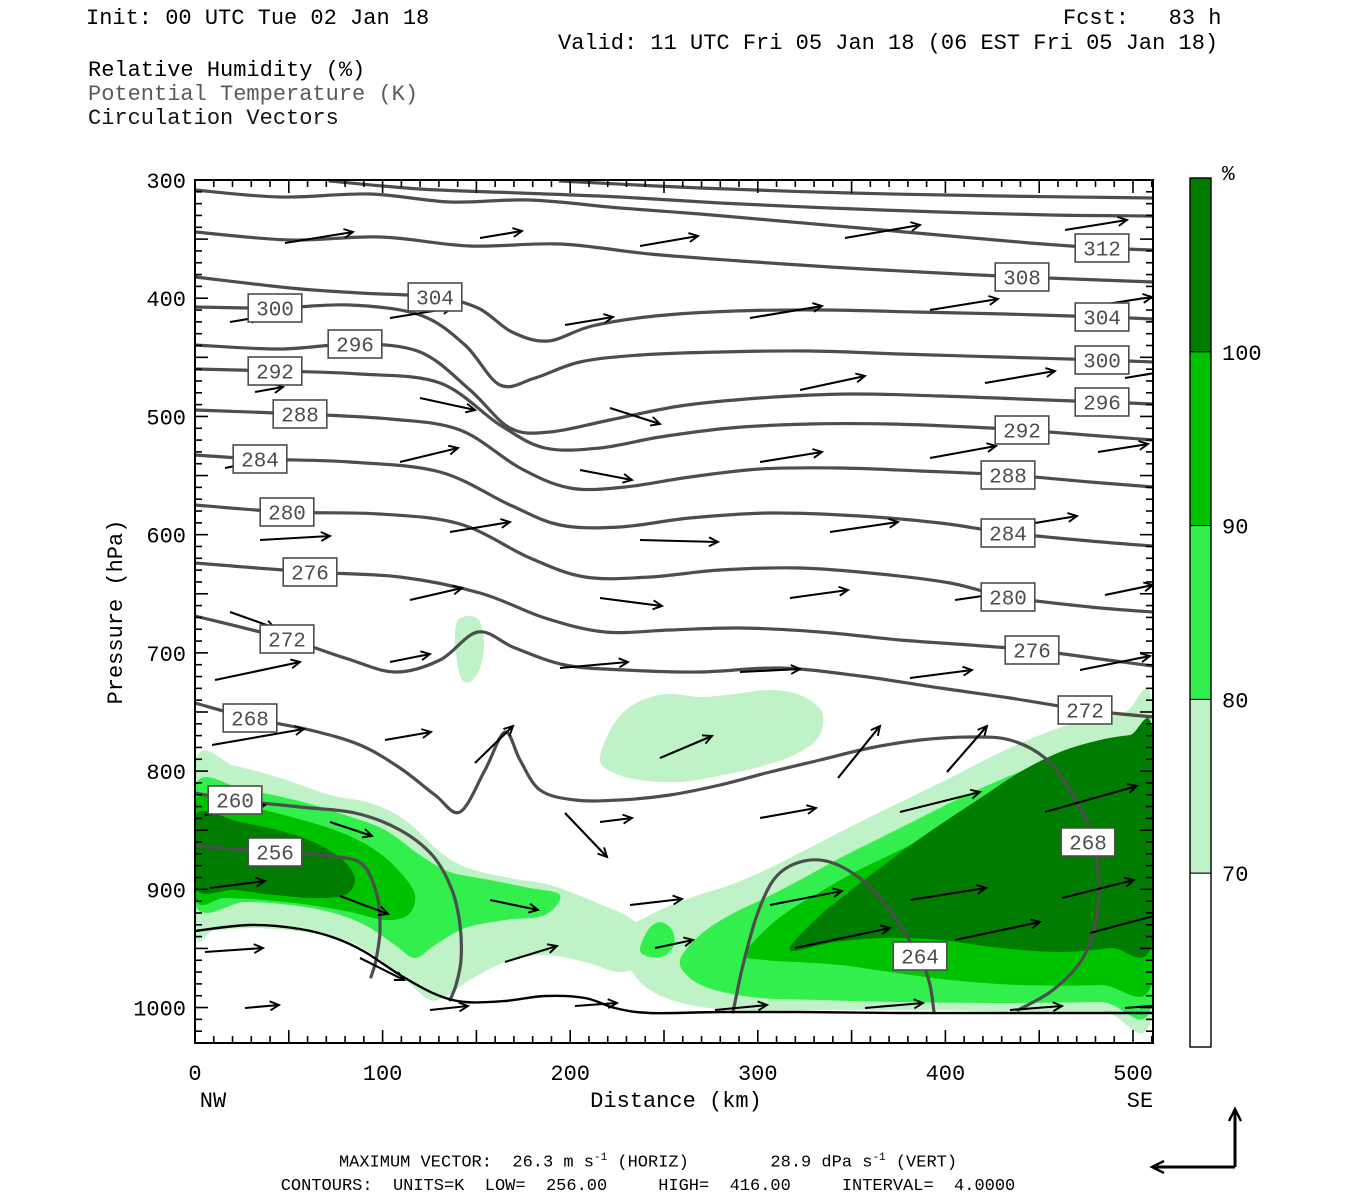 The height and width of the screenshot is (1200, 1350). Describe the element at coordinates (1225, 606) in the screenshot. I see `colorbar: 100 90 80 70%` at that location.